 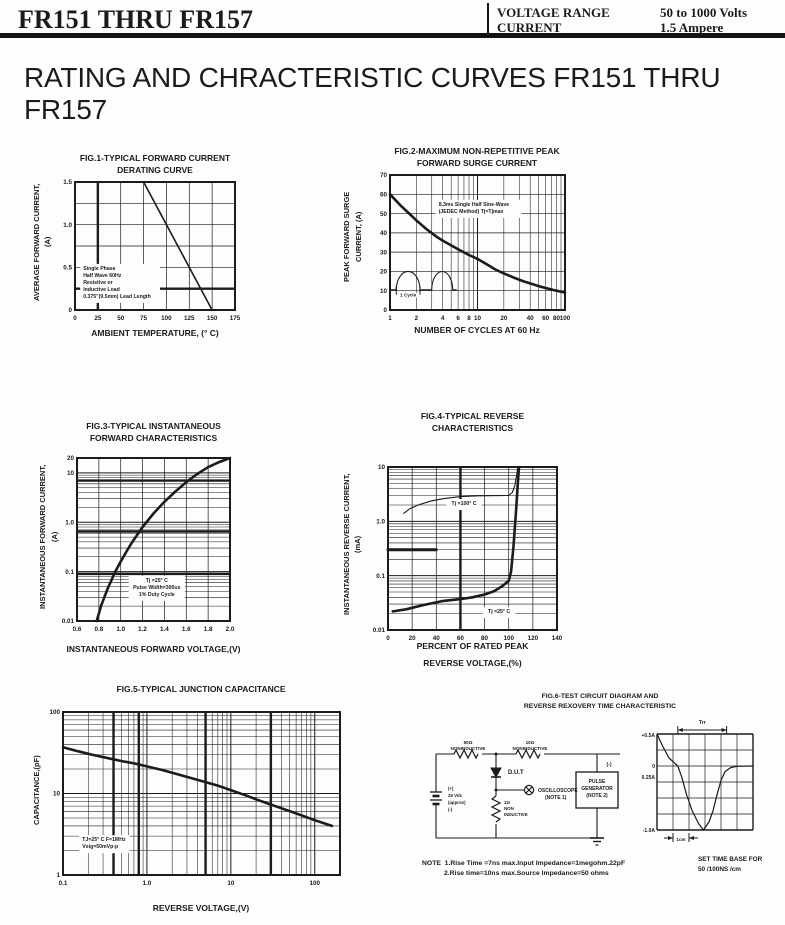 What do you see at coordinates (58, 875) in the screenshot?
I see `y-tick-label: 1` at bounding box center [58, 875].